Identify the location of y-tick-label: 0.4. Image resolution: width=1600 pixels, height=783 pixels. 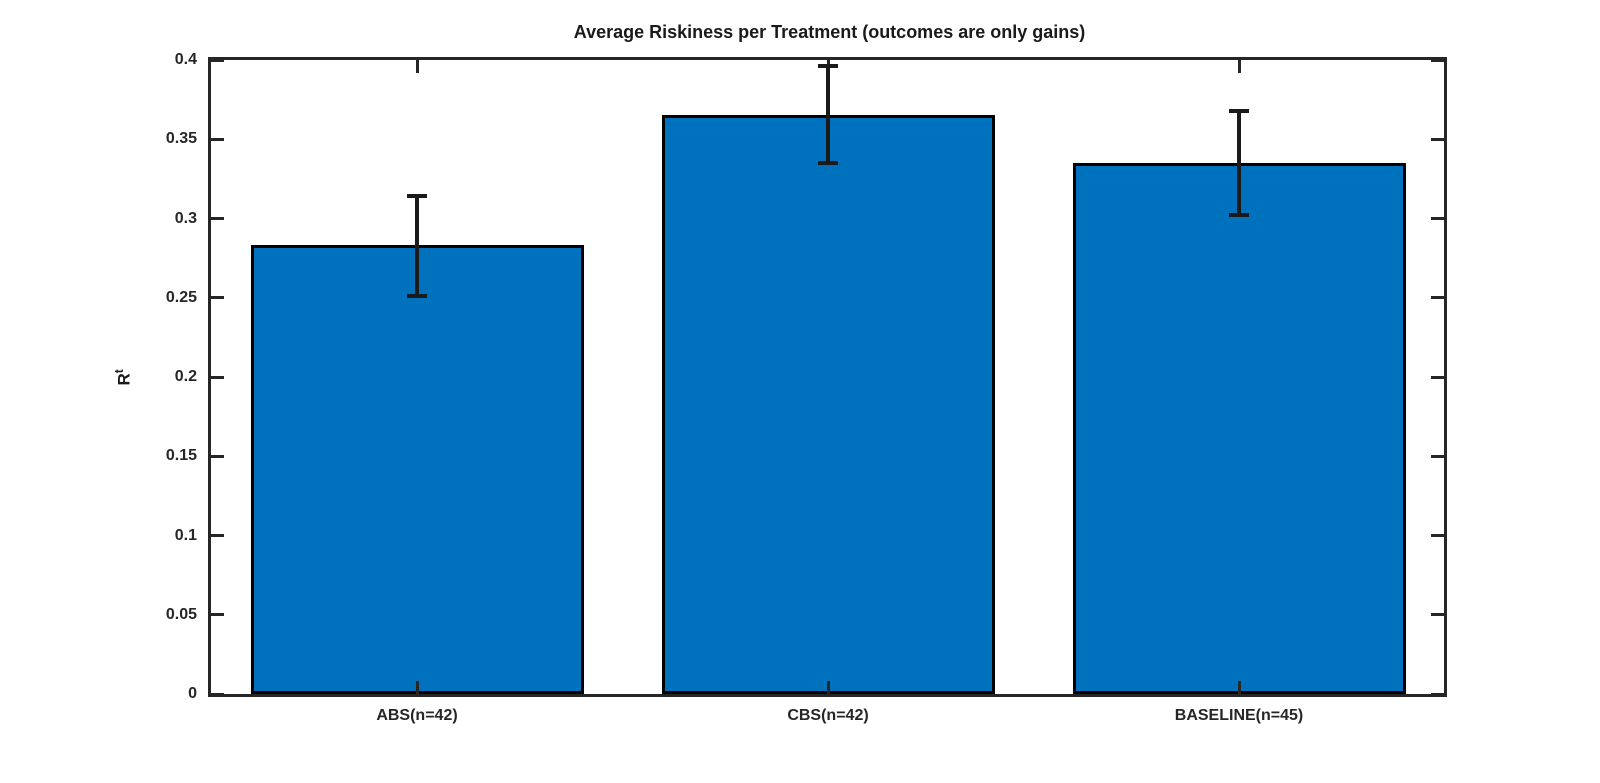
(185, 59).